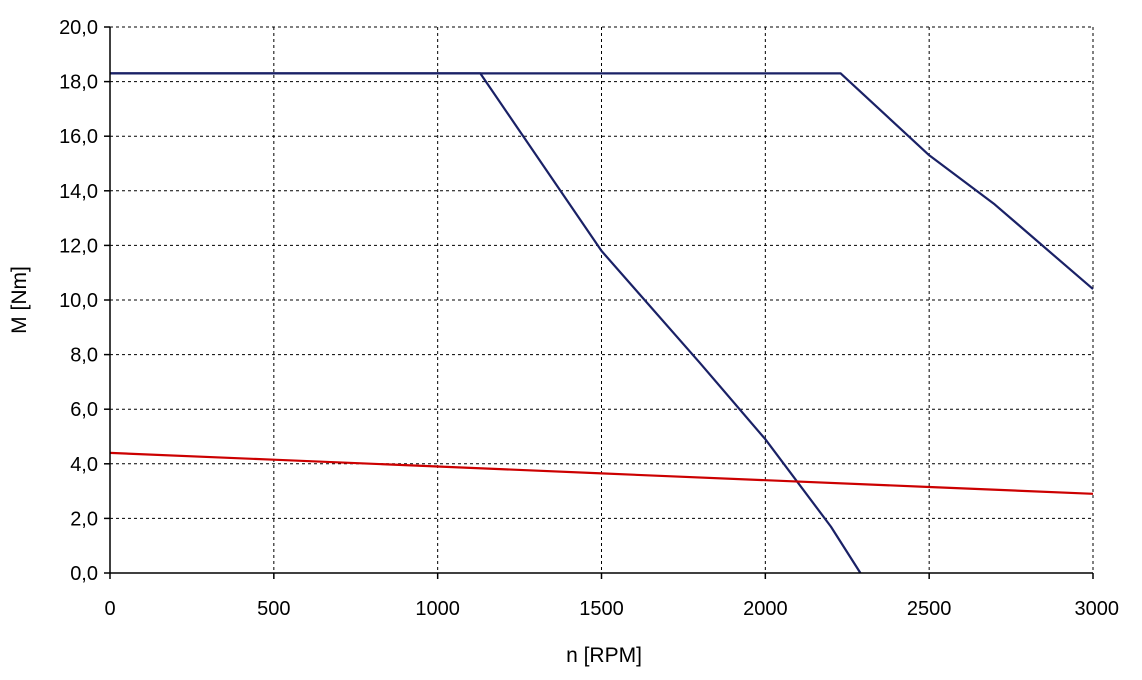 The width and height of the screenshot is (1142, 680). Describe the element at coordinates (437, 609) in the screenshot. I see `x-tick-label: 1000` at that location.